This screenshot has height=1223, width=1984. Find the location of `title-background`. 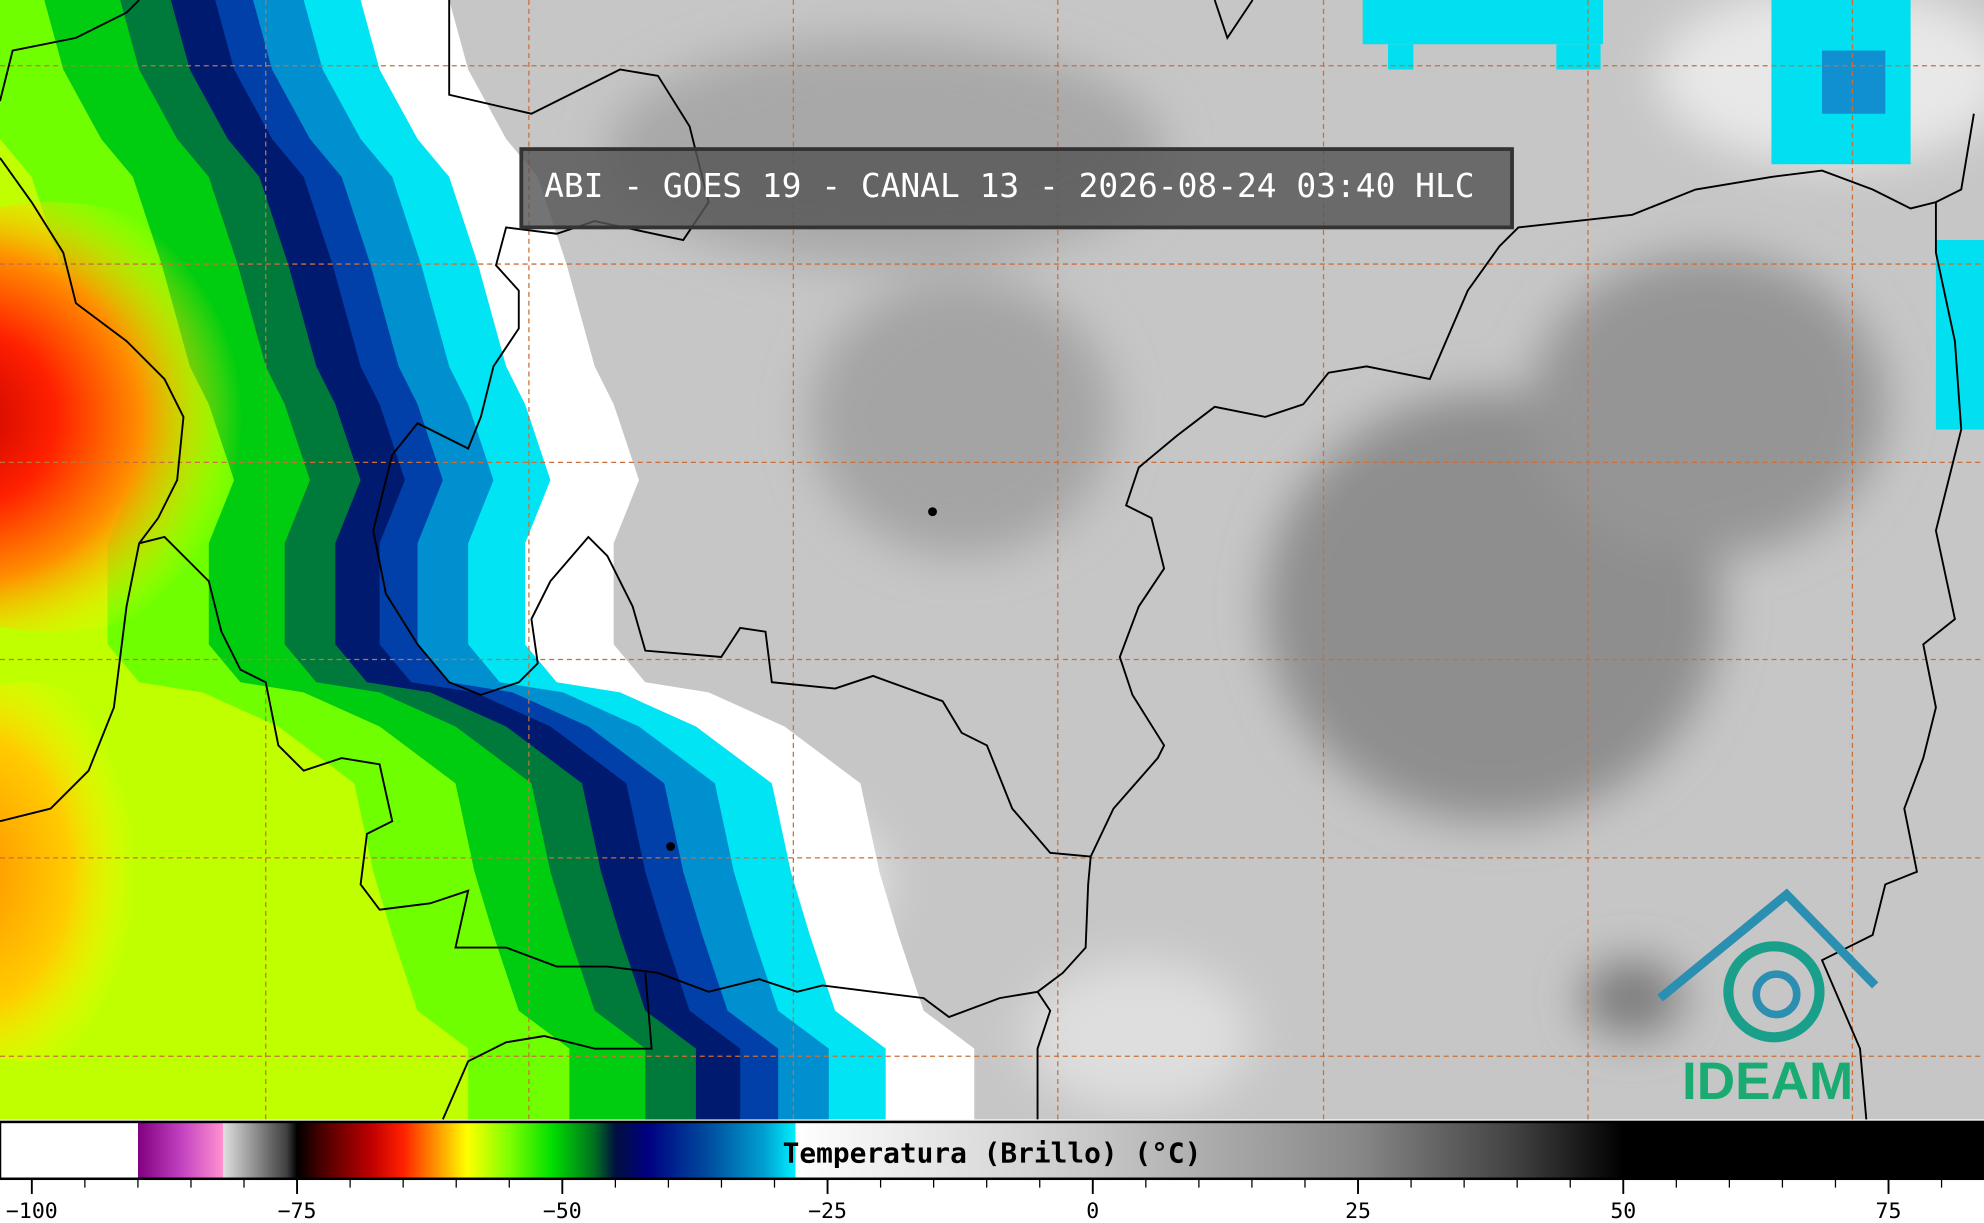

title-background is located at coordinates (1016, 188).